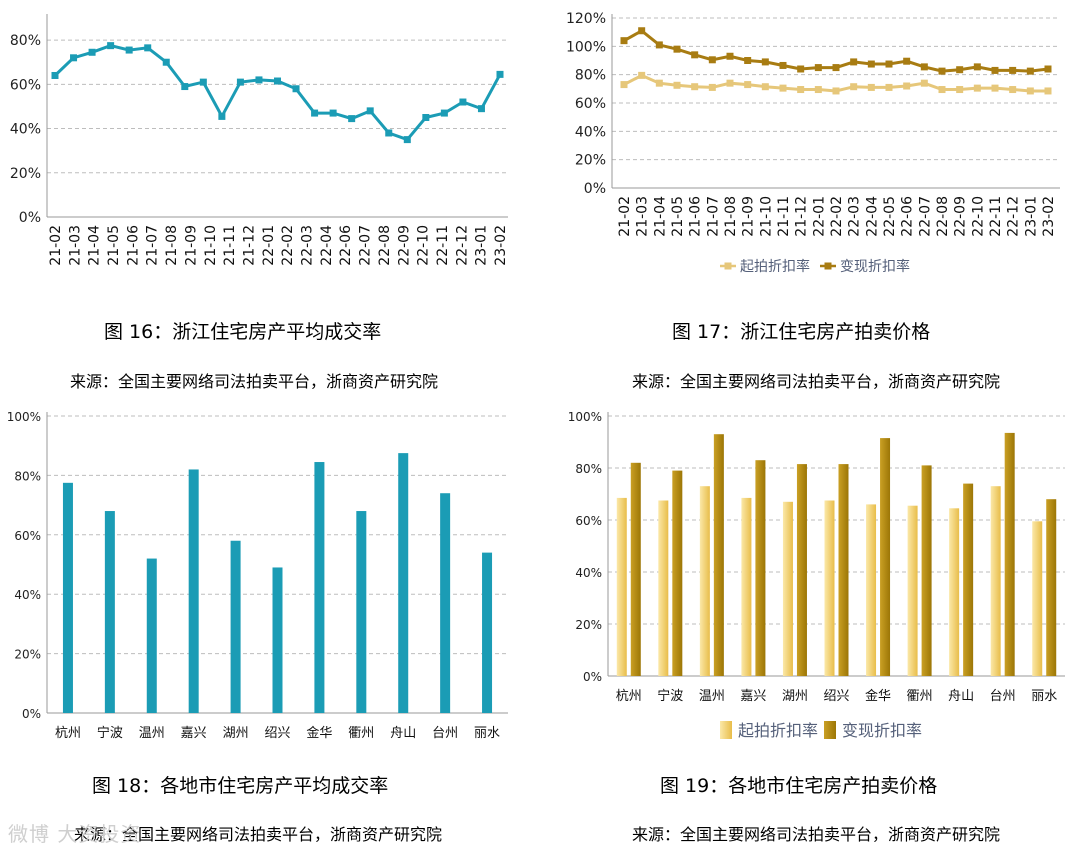 Image resolution: width=1080 pixels, height=854 pixels. I want to click on y-tick-label: 100%, so click(586, 47).